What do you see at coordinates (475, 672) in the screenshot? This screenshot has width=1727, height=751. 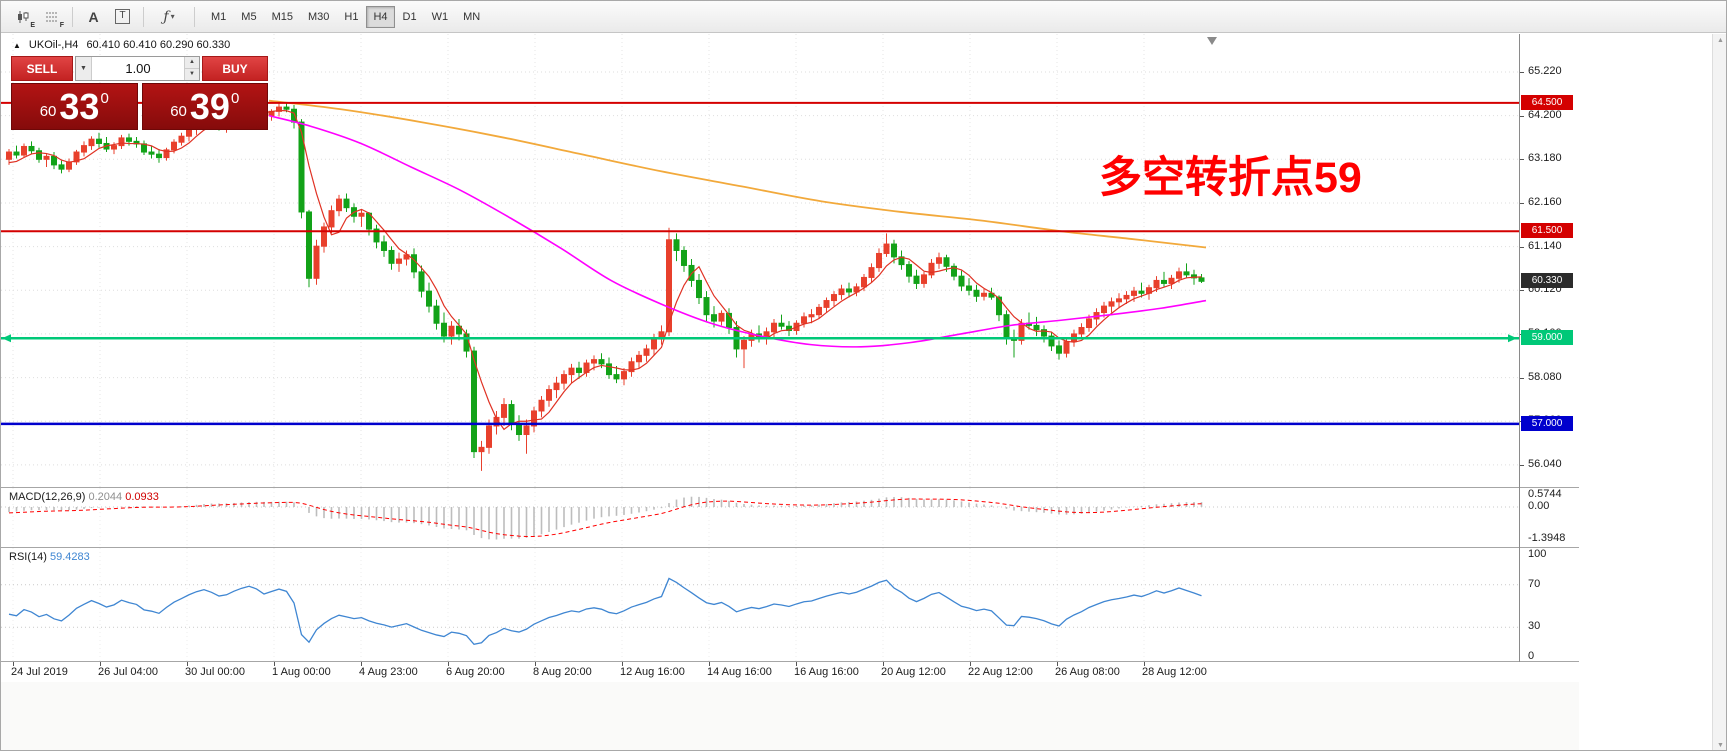 I see `time-axis-label: 6 Aug 20:00` at bounding box center [475, 672].